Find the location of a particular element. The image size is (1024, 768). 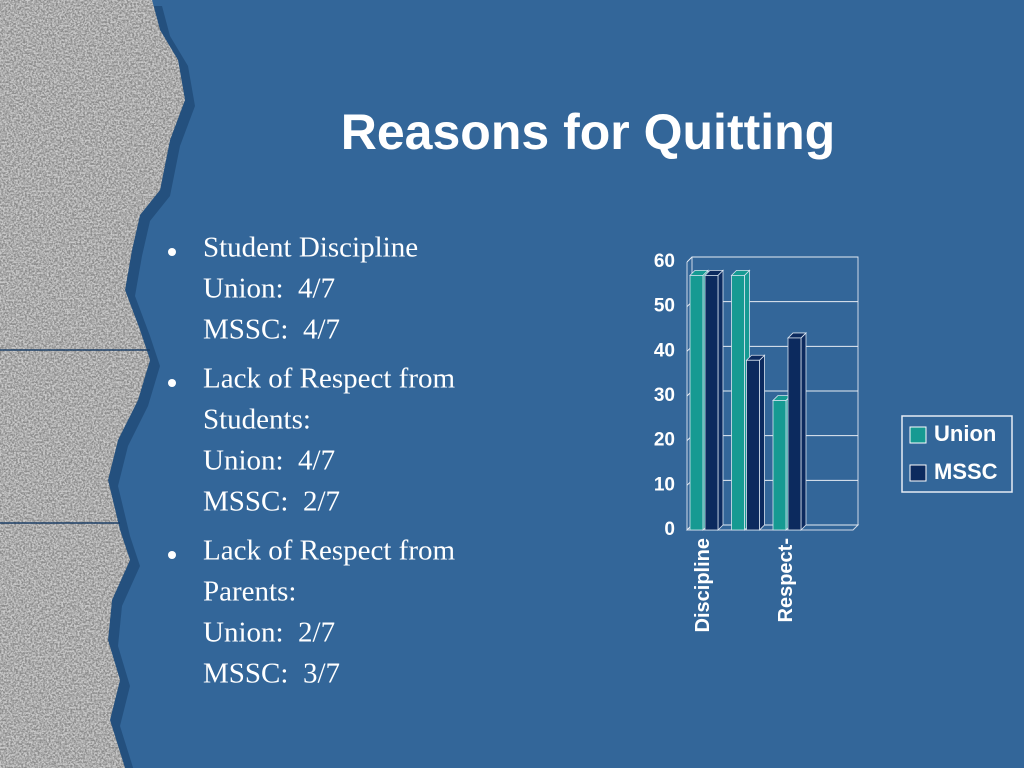

bullet-text: Student Discipline is located at coordinates (310, 248).